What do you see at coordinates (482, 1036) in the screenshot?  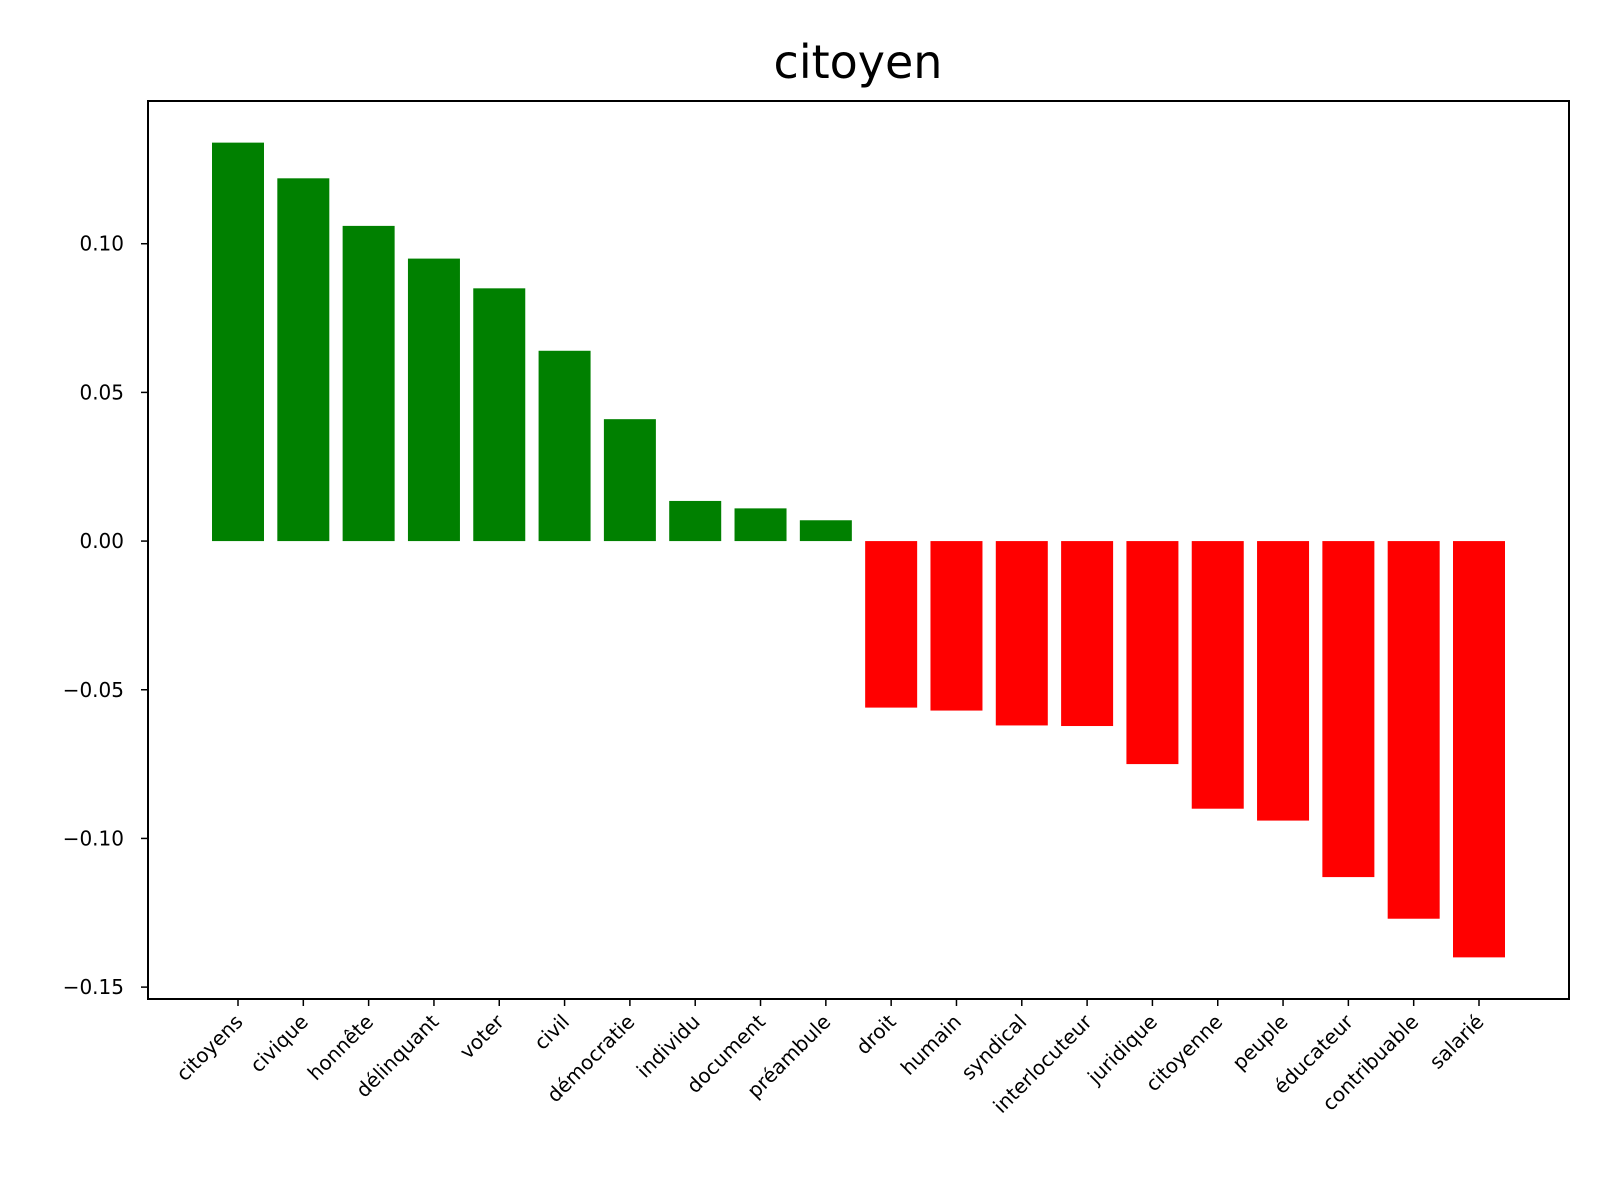 I see `x-tick-label-4: voter` at bounding box center [482, 1036].